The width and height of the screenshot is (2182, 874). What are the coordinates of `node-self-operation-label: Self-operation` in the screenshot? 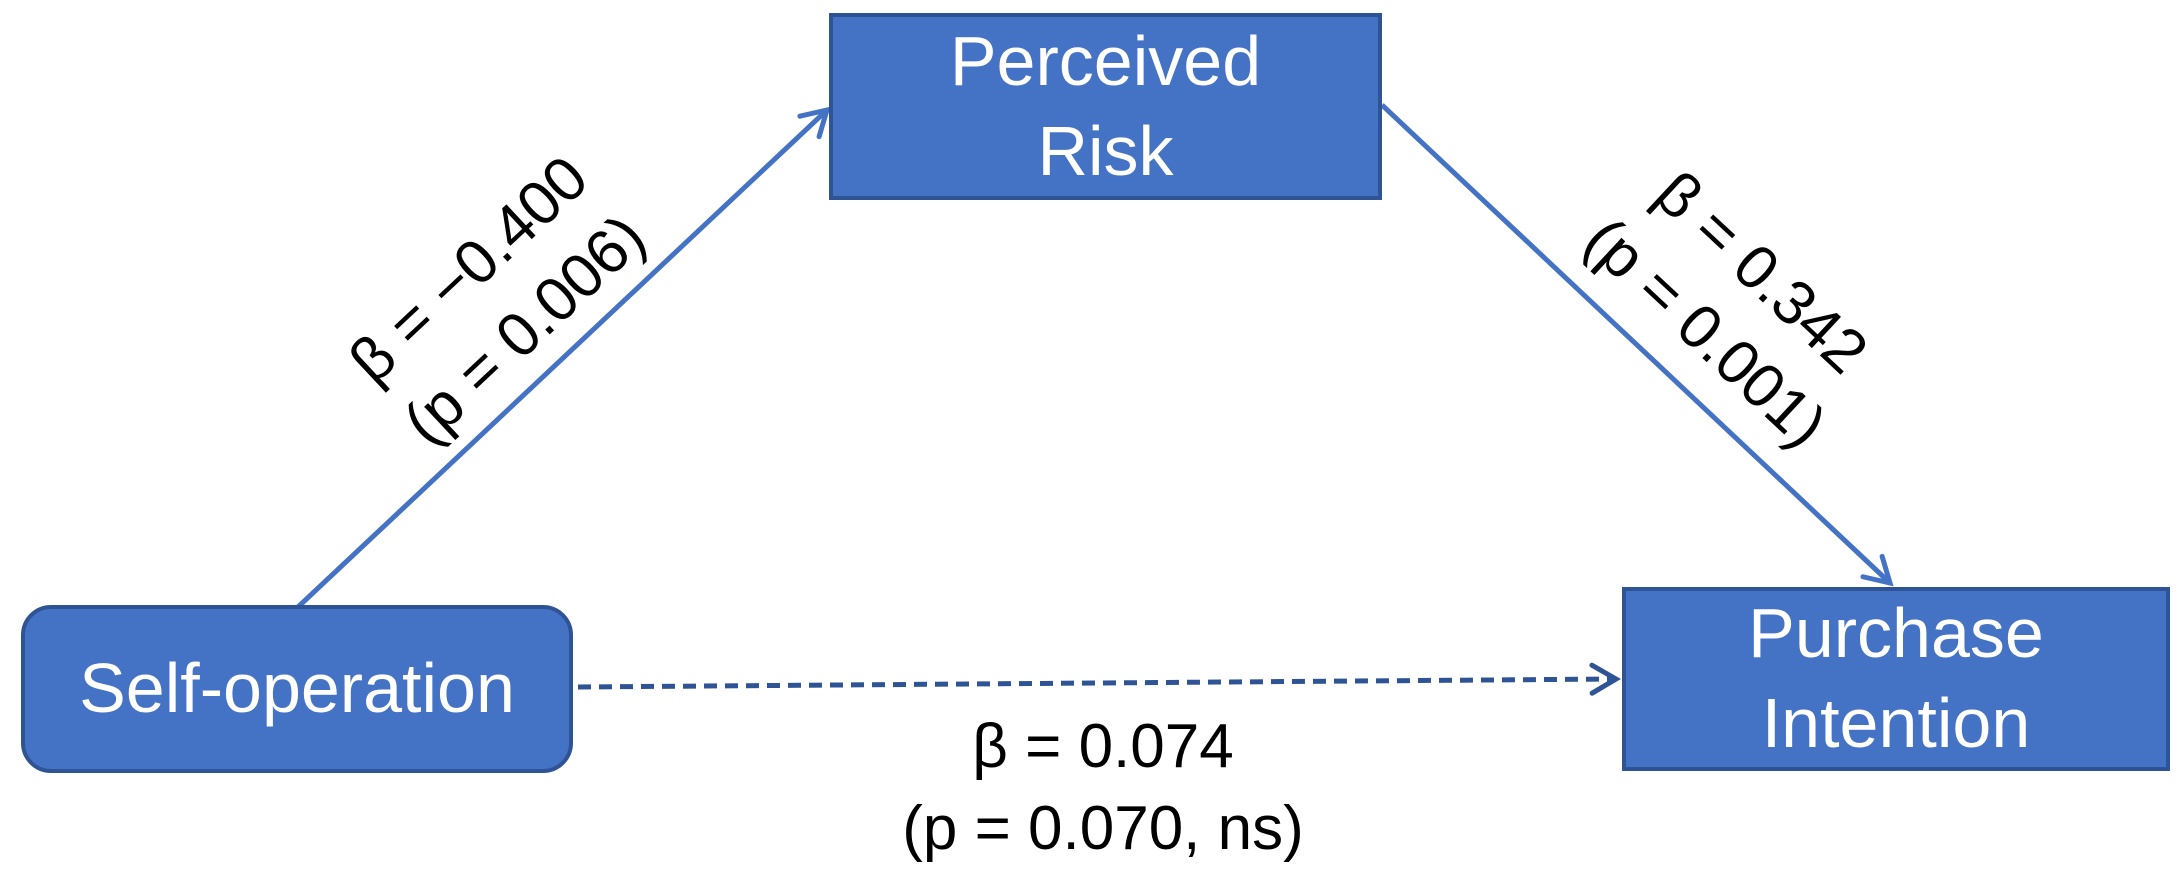 It's located at (297, 688).